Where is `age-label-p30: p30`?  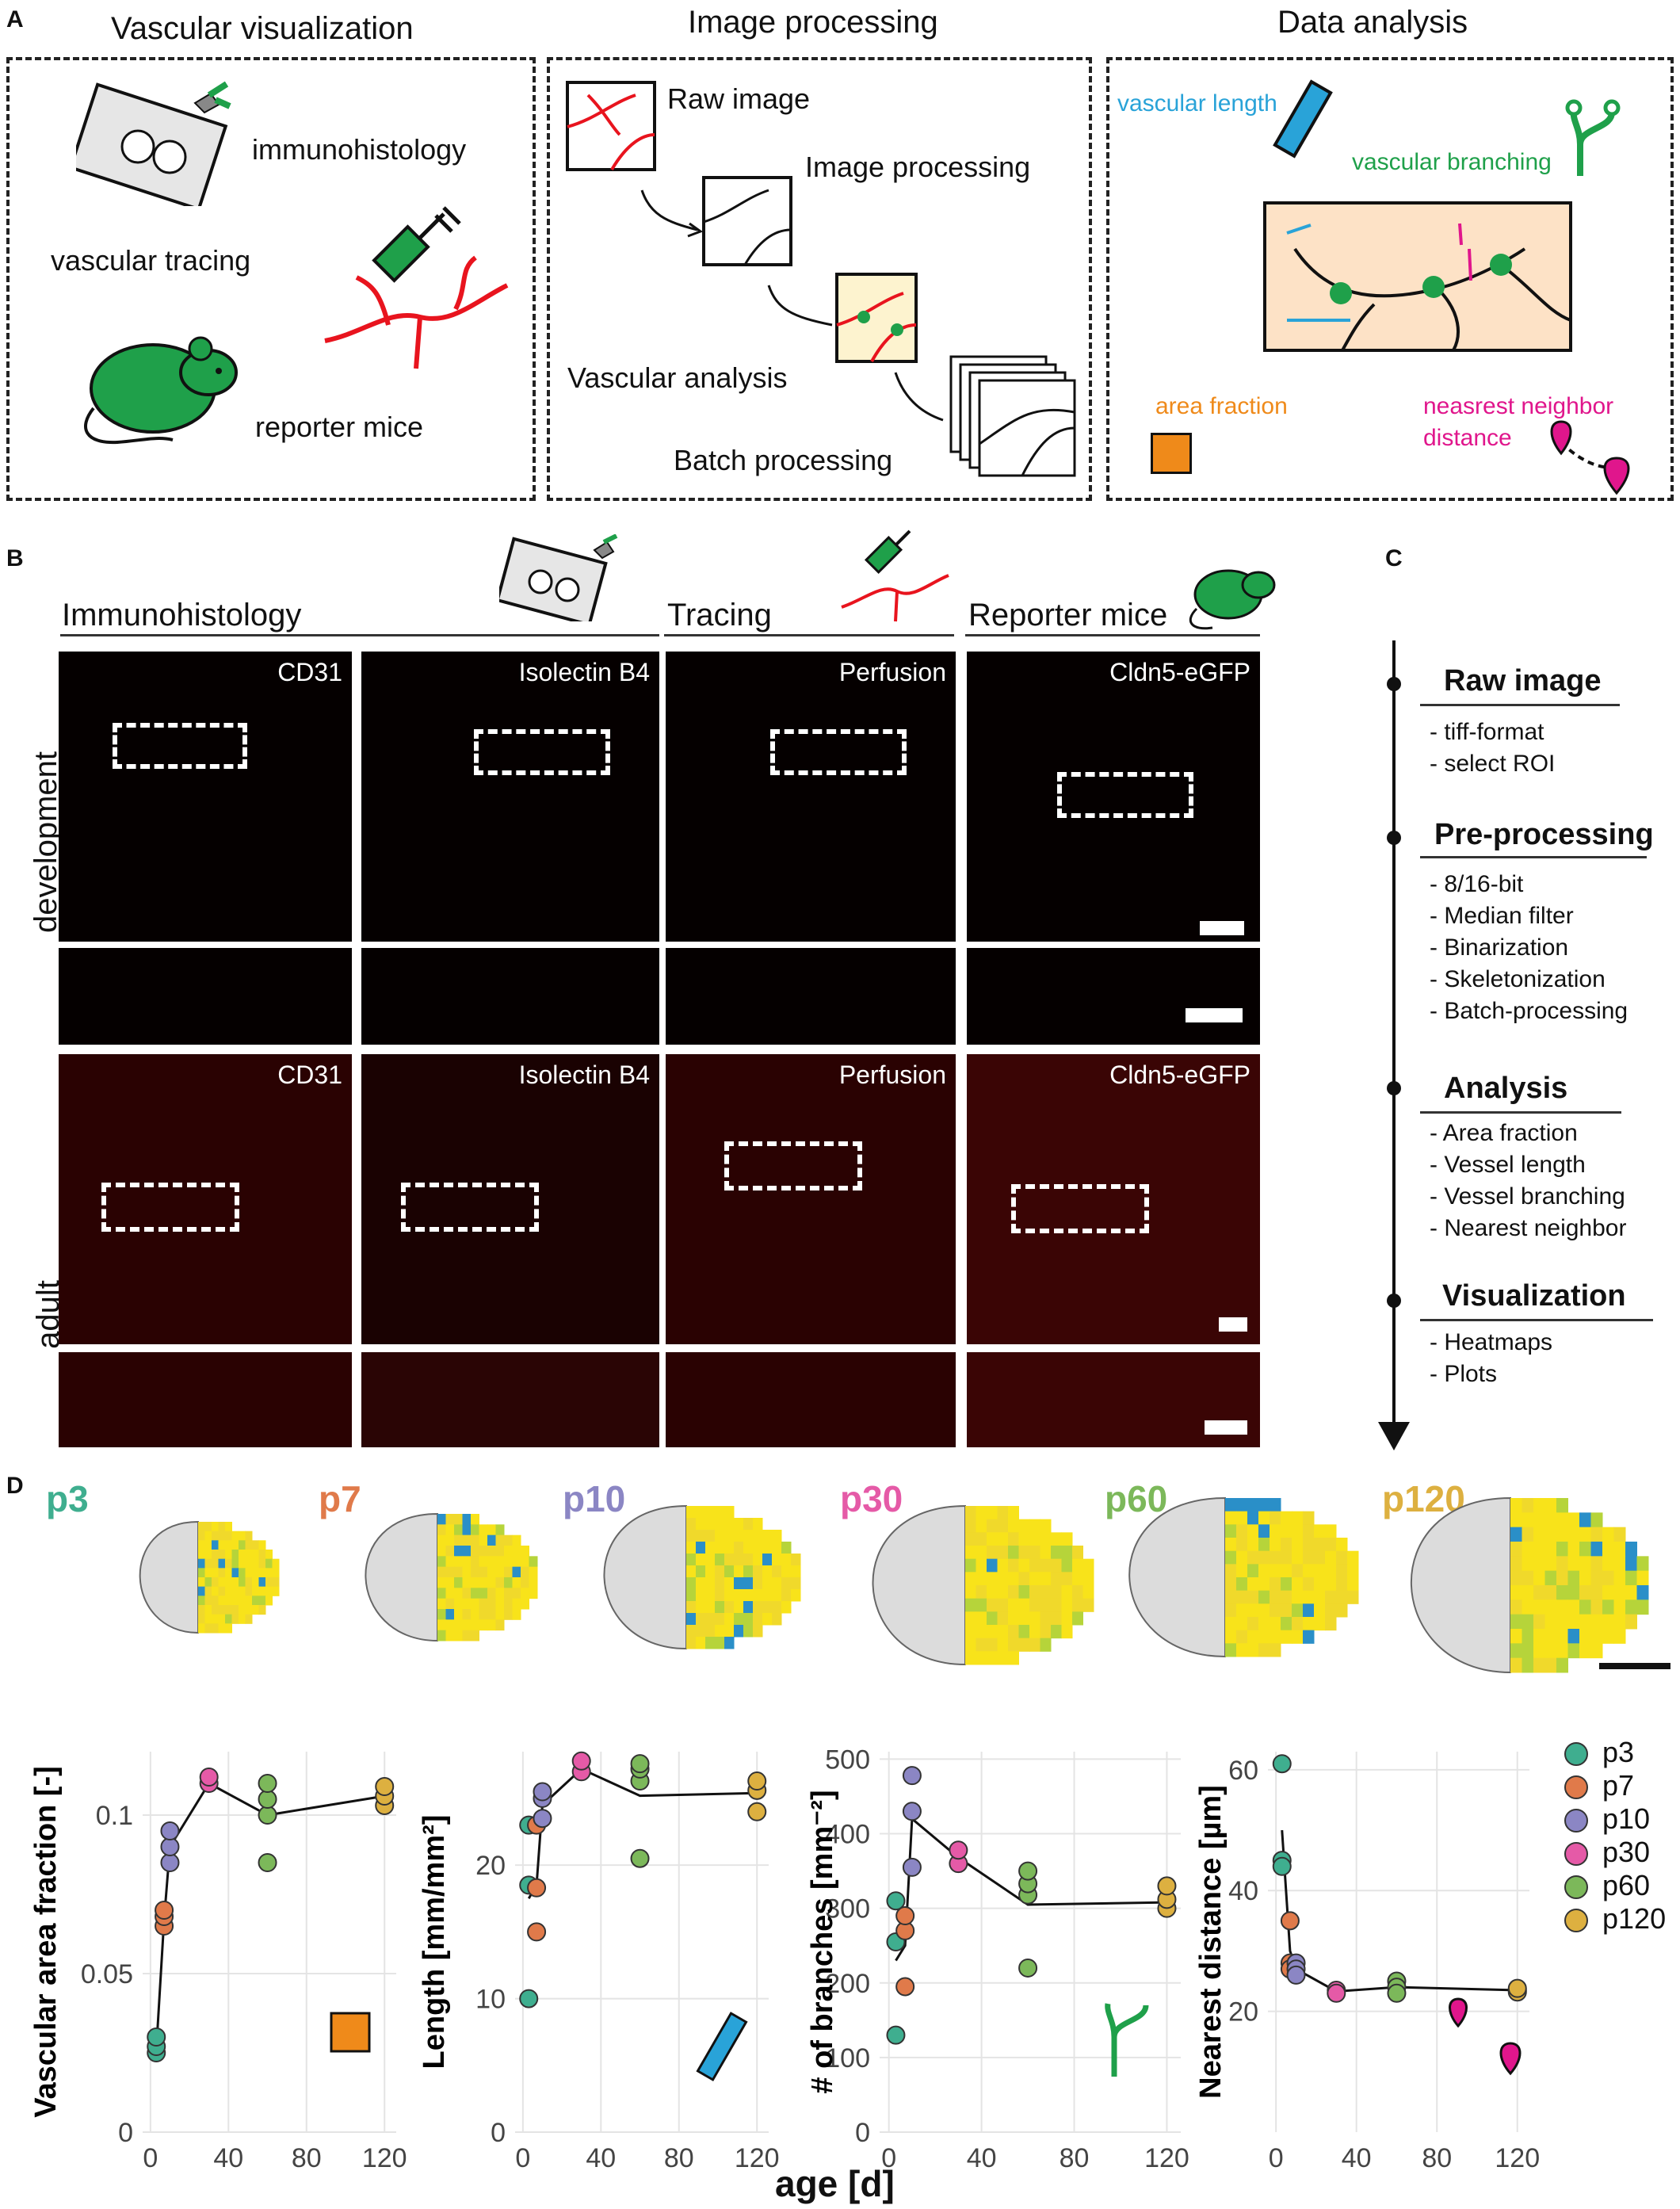 age-label-p30: p30 is located at coordinates (871, 1499).